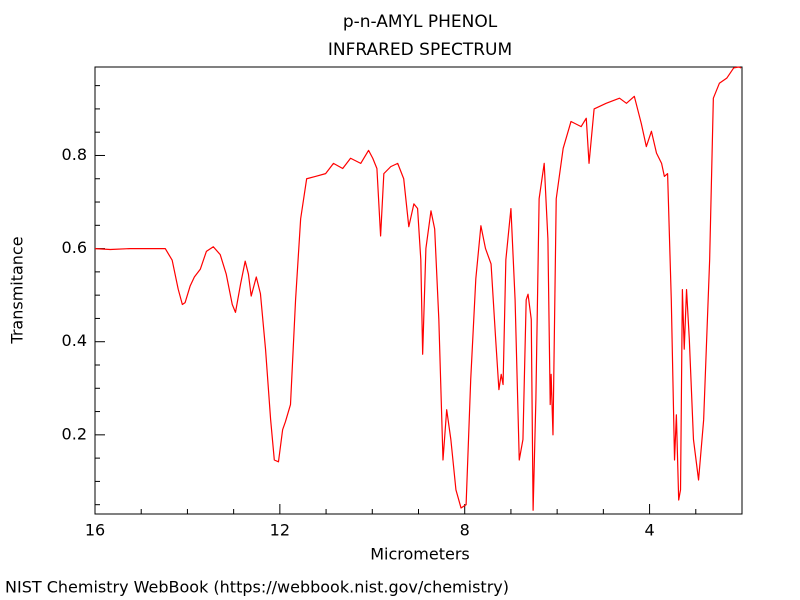 The width and height of the screenshot is (800, 600). What do you see at coordinates (420, 22) in the screenshot?
I see `chart-title: p-n-AMYL PHENOL` at bounding box center [420, 22].